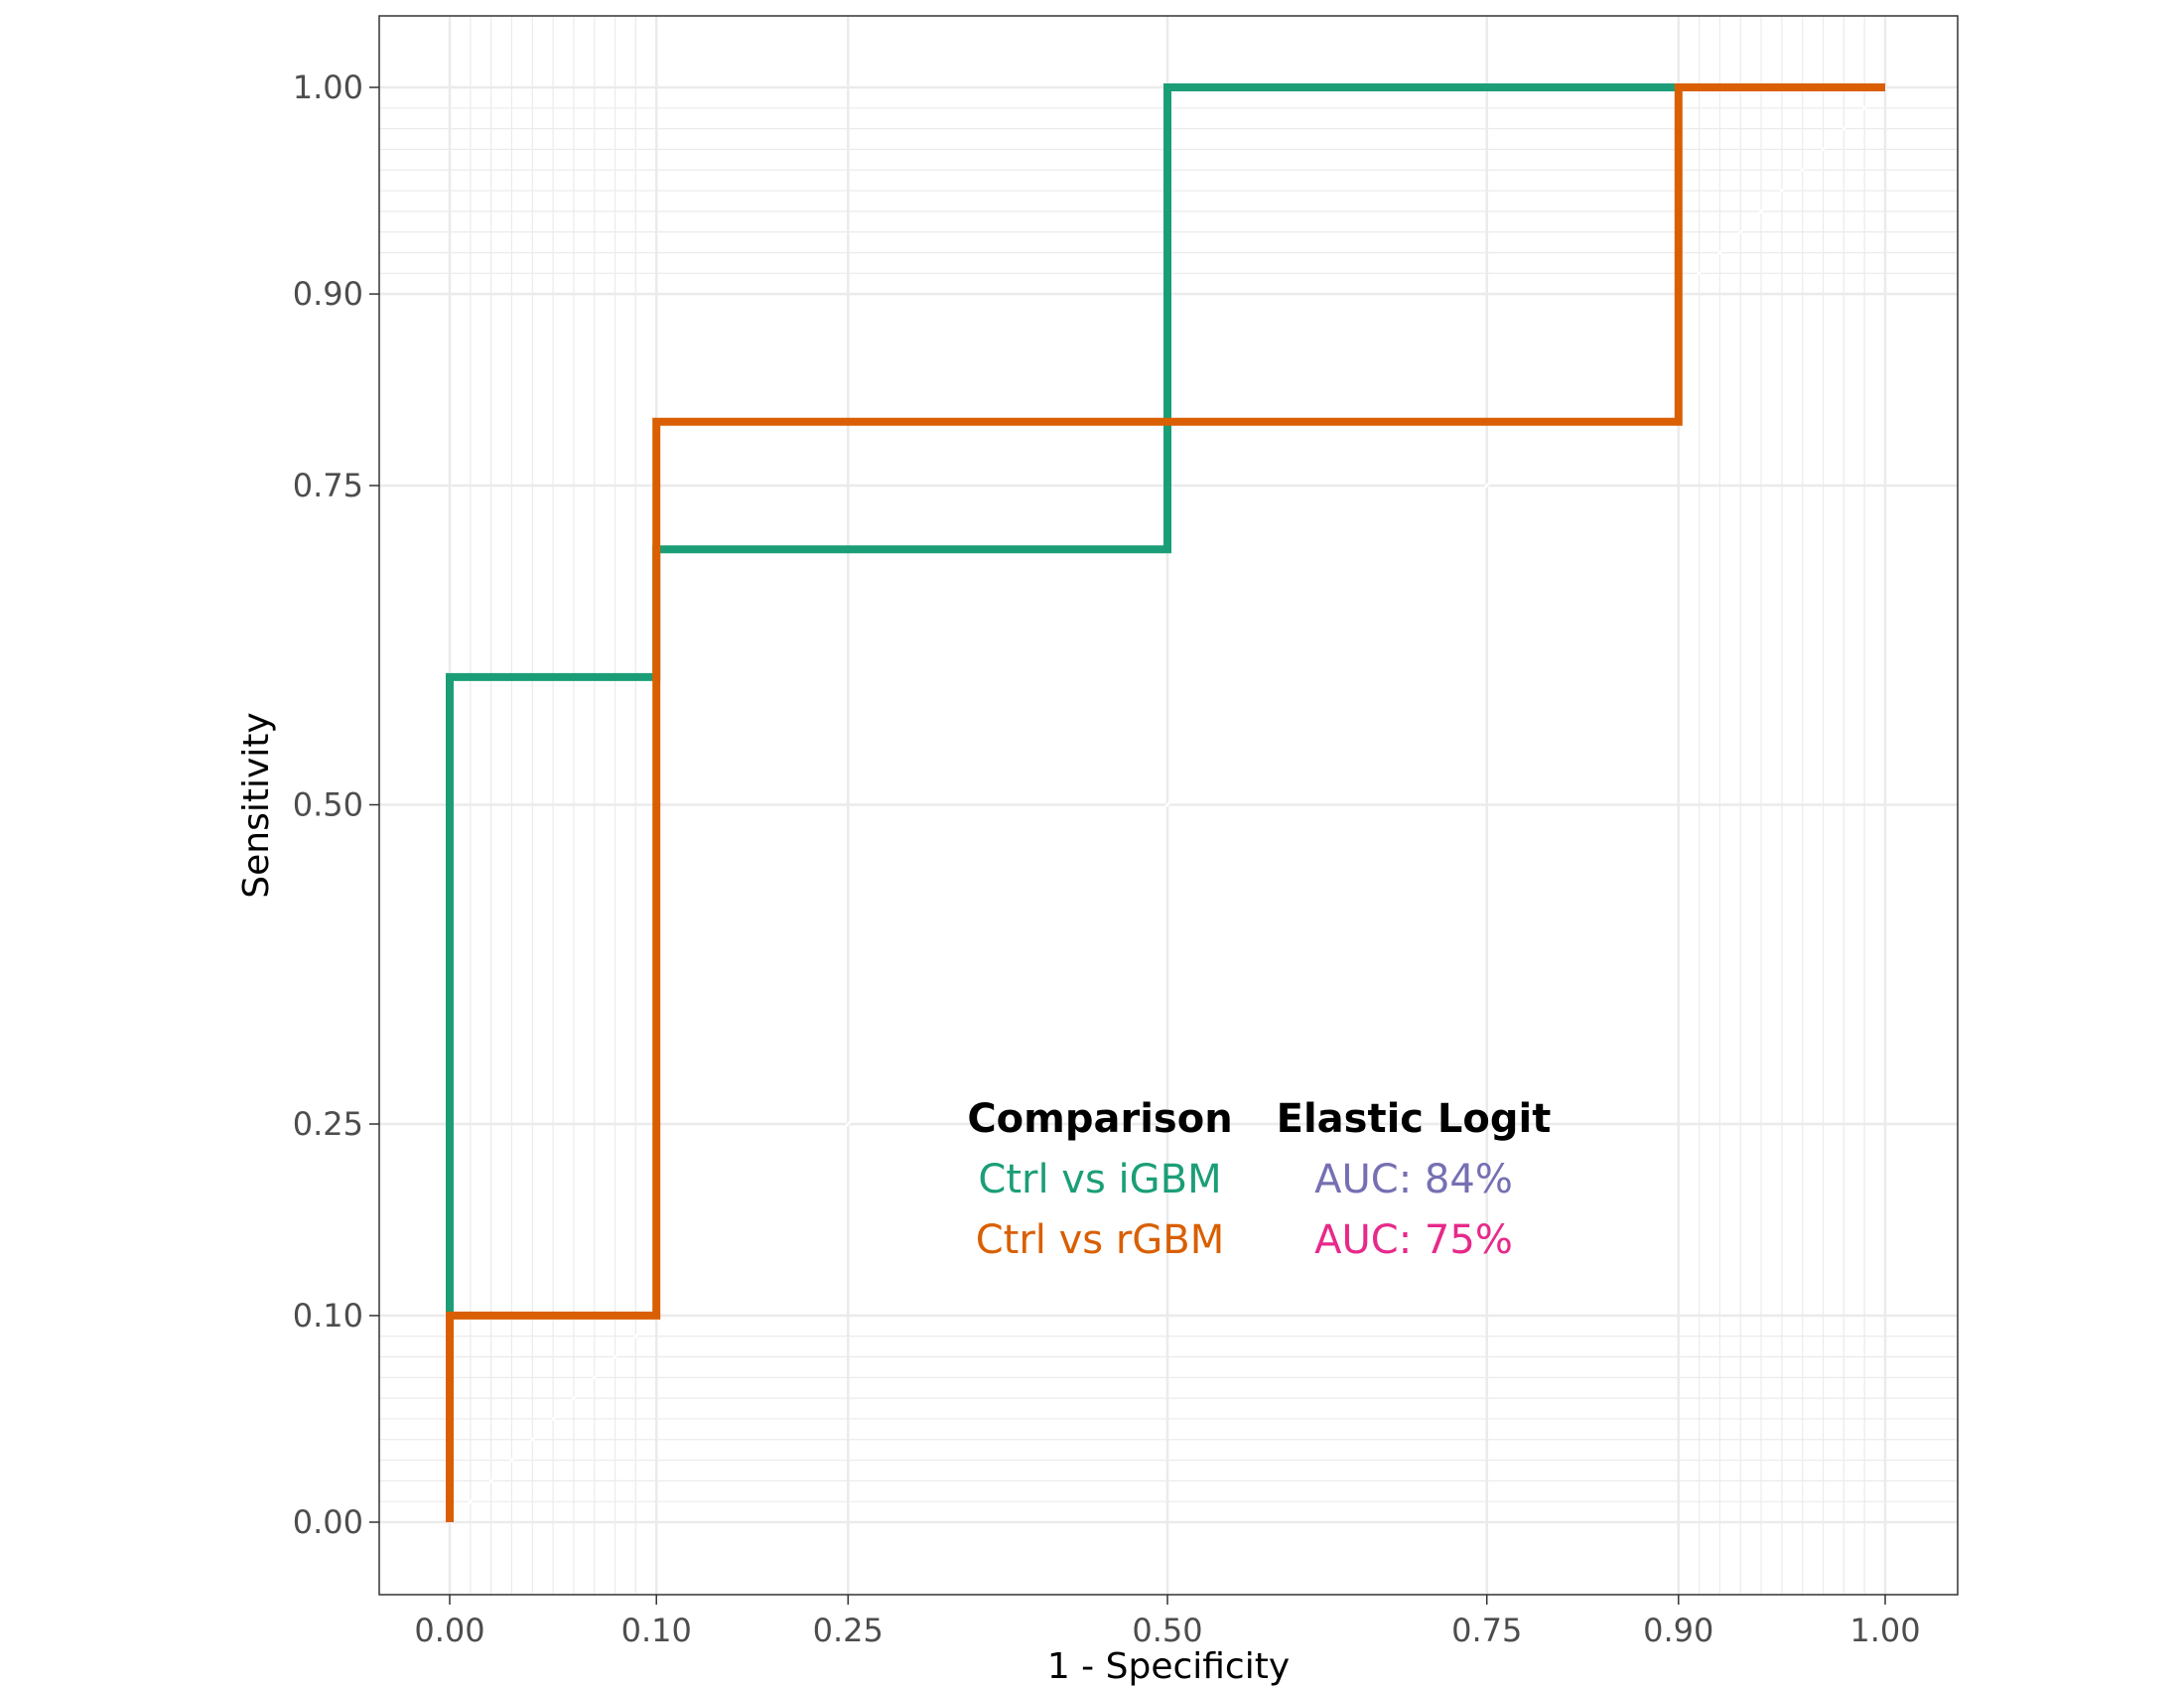 Image resolution: width=2184 pixels, height=1688 pixels. I want to click on y-tick-label-4: 0.75, so click(328, 485).